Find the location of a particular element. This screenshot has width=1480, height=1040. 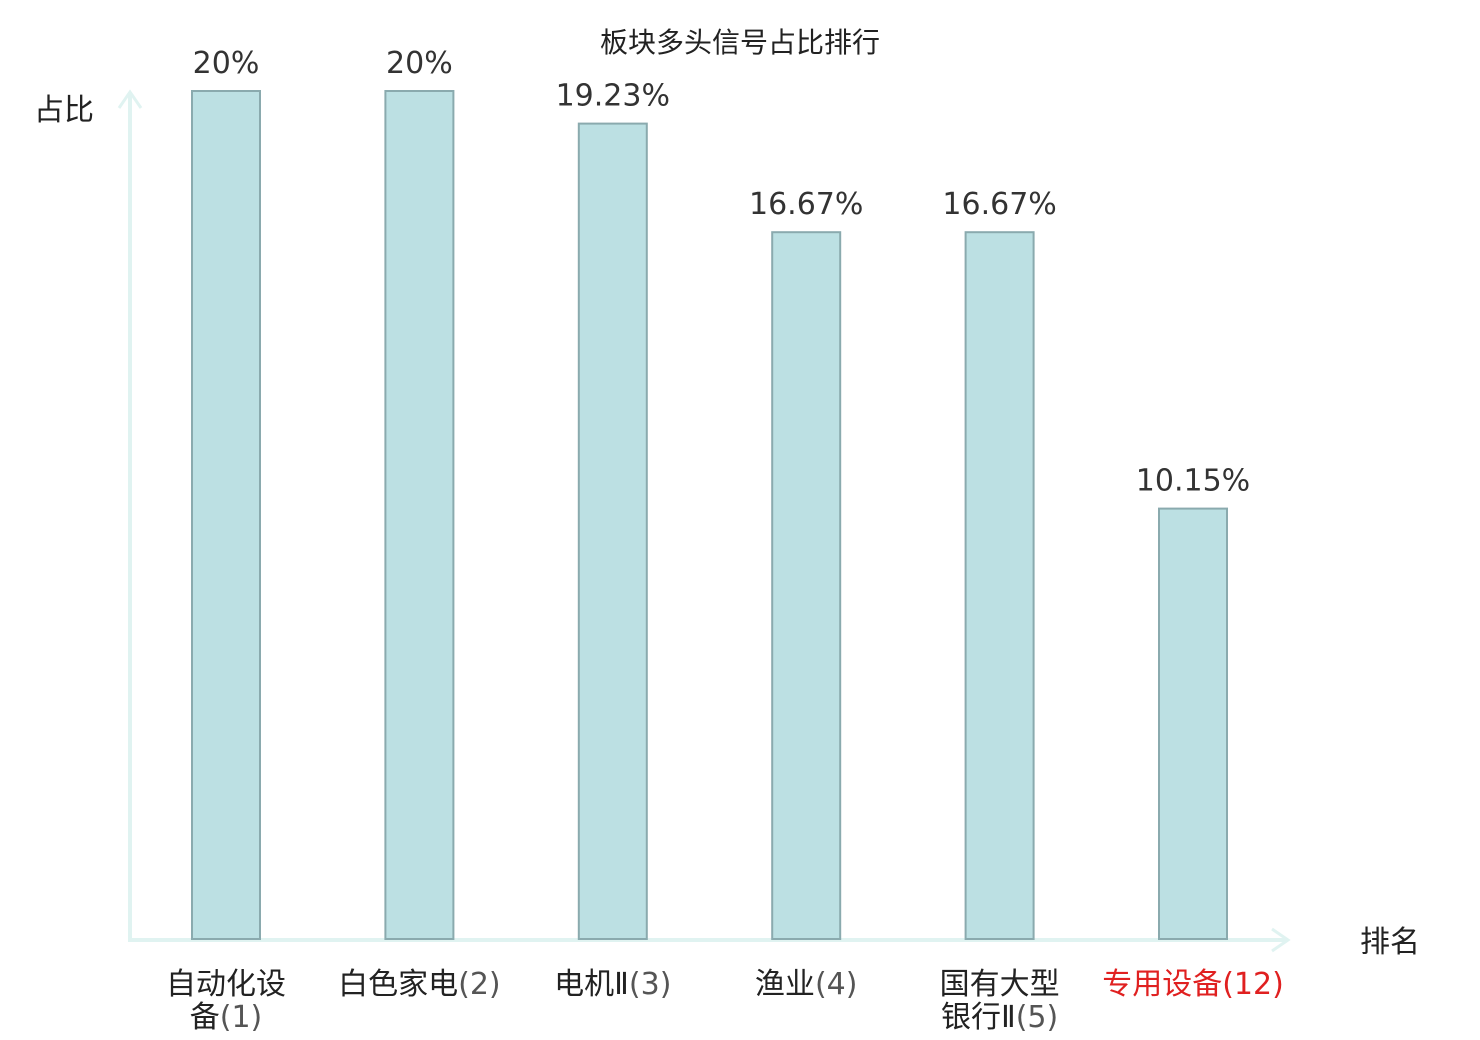

y-axis-label: 占比 is located at coordinates (64, 110).